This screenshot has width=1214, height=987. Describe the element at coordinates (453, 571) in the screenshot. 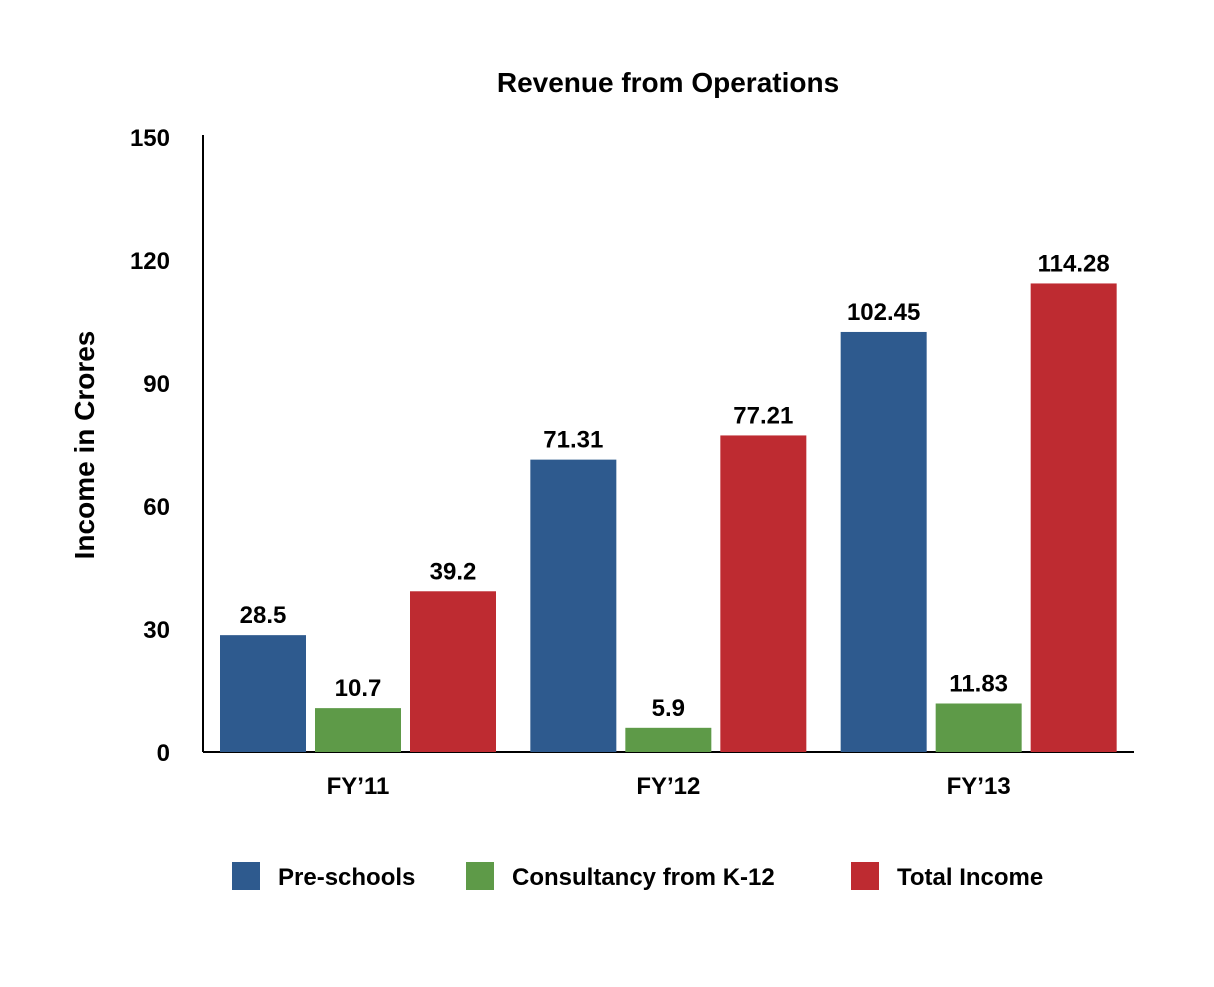

I see `data-label: 39.2` at that location.